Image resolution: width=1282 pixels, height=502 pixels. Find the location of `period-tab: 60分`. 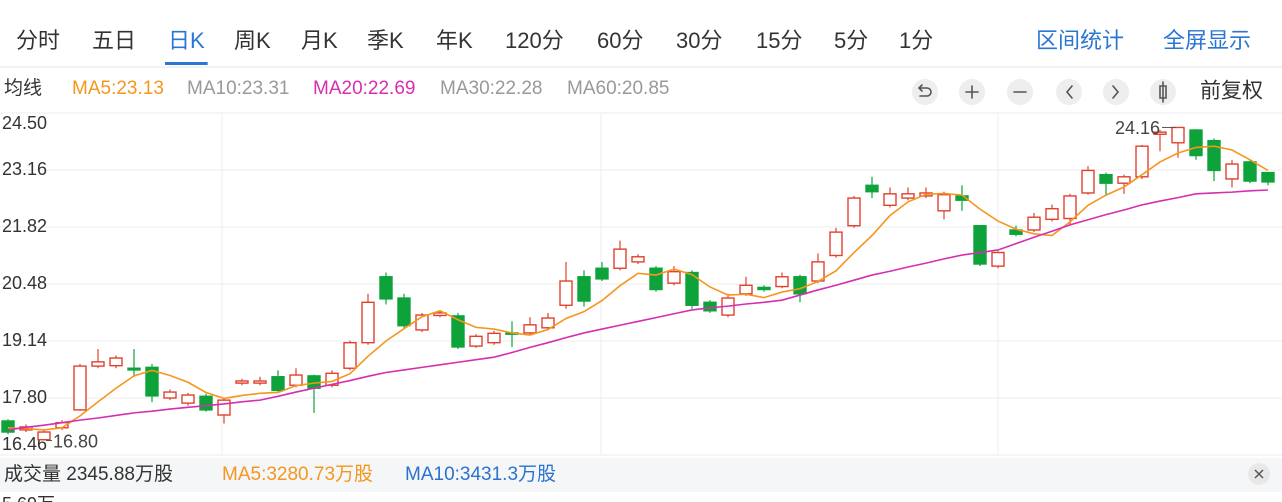

period-tab: 60分 is located at coordinates (620, 40).